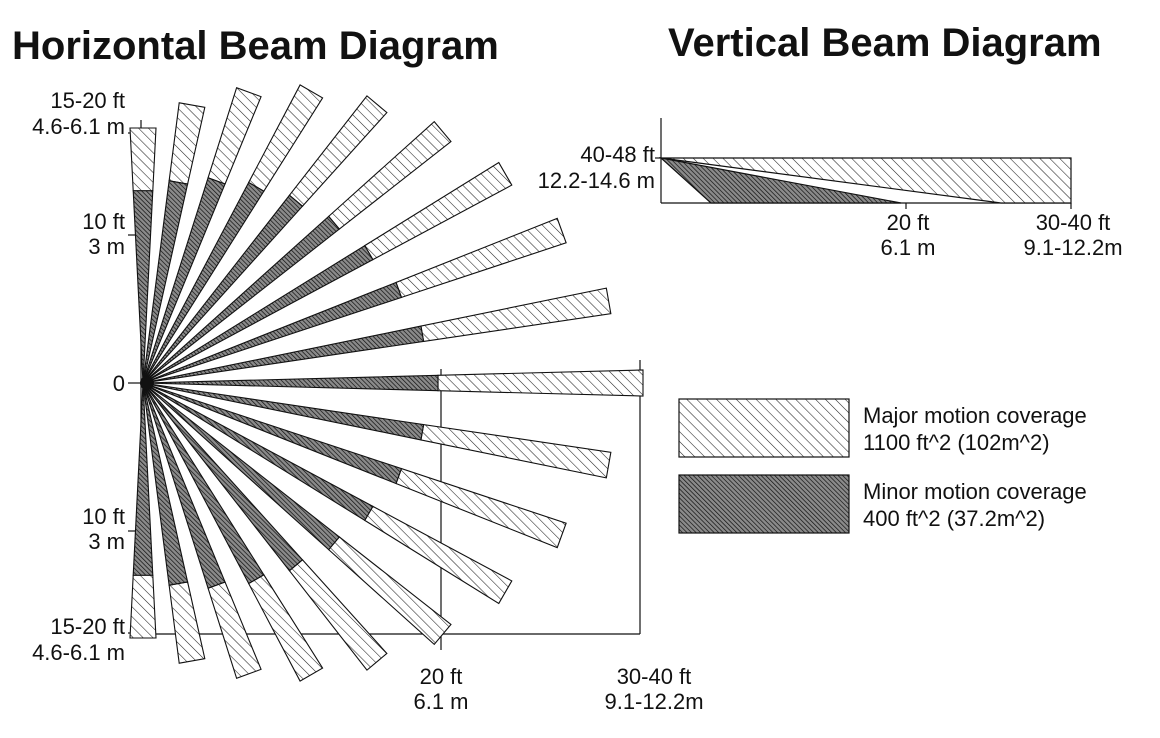  I want to click on v-label-height-m: 12.2-14.6 m, so click(596, 180).